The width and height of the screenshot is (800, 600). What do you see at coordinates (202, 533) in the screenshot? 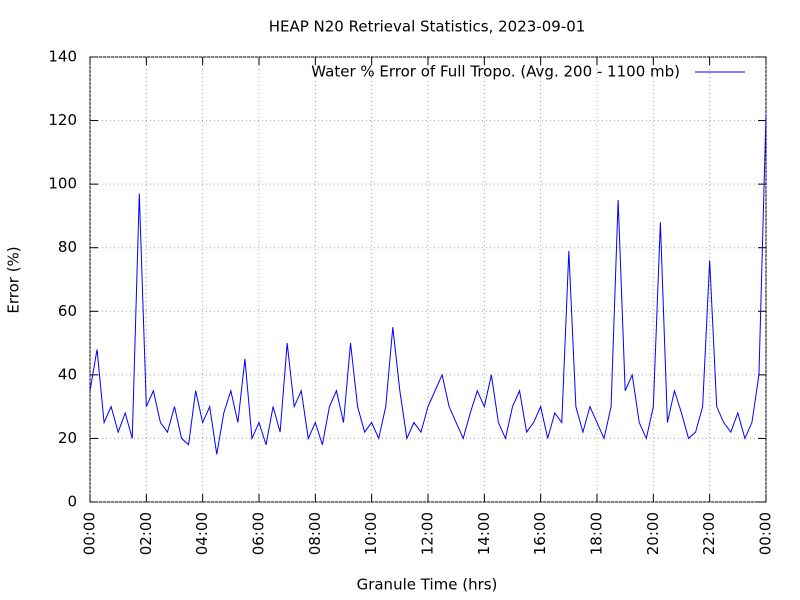
I see `x-tick-label: 04:00` at bounding box center [202, 533].